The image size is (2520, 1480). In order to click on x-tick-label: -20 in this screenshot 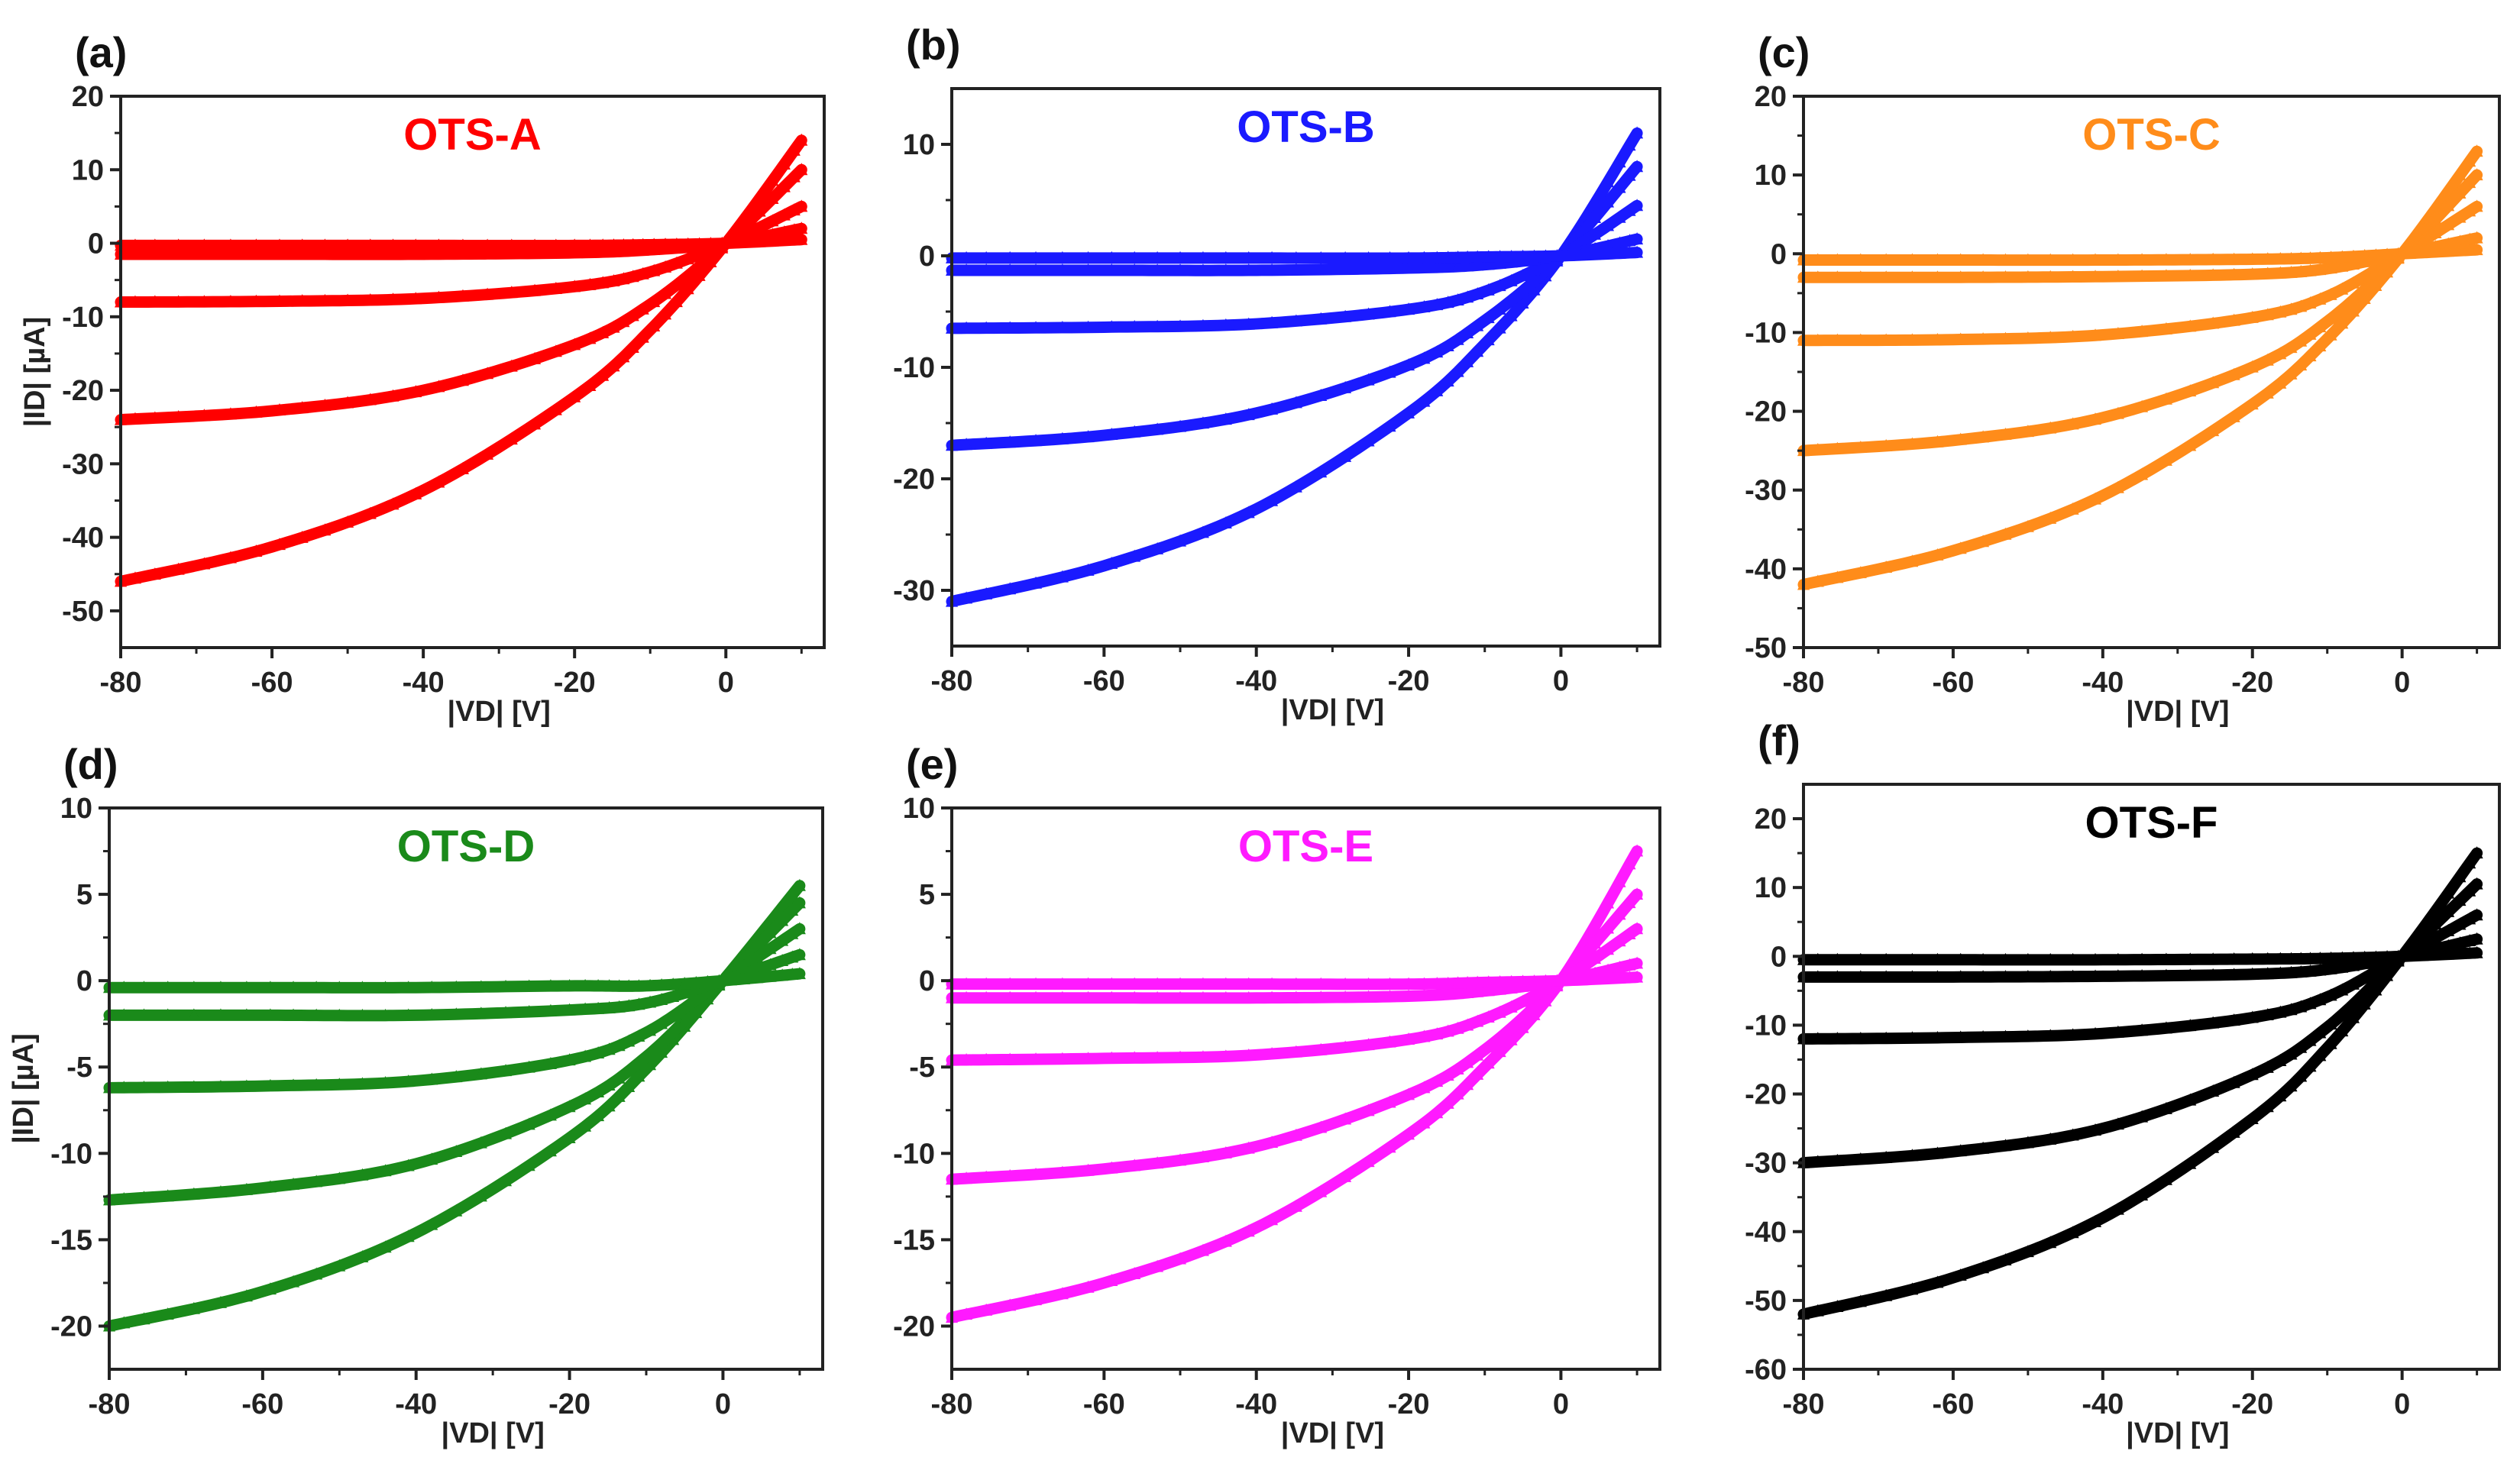, I will do `click(569, 1404)`.